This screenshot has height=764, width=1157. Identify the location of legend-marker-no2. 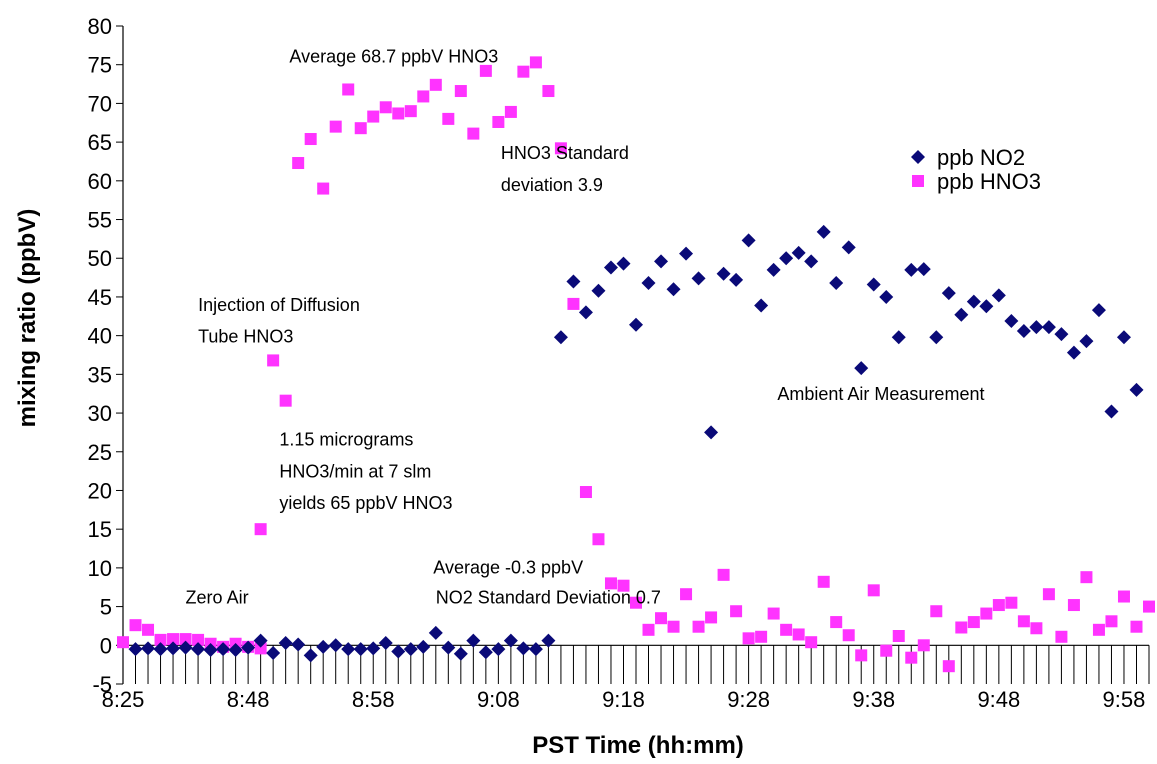
(918, 157).